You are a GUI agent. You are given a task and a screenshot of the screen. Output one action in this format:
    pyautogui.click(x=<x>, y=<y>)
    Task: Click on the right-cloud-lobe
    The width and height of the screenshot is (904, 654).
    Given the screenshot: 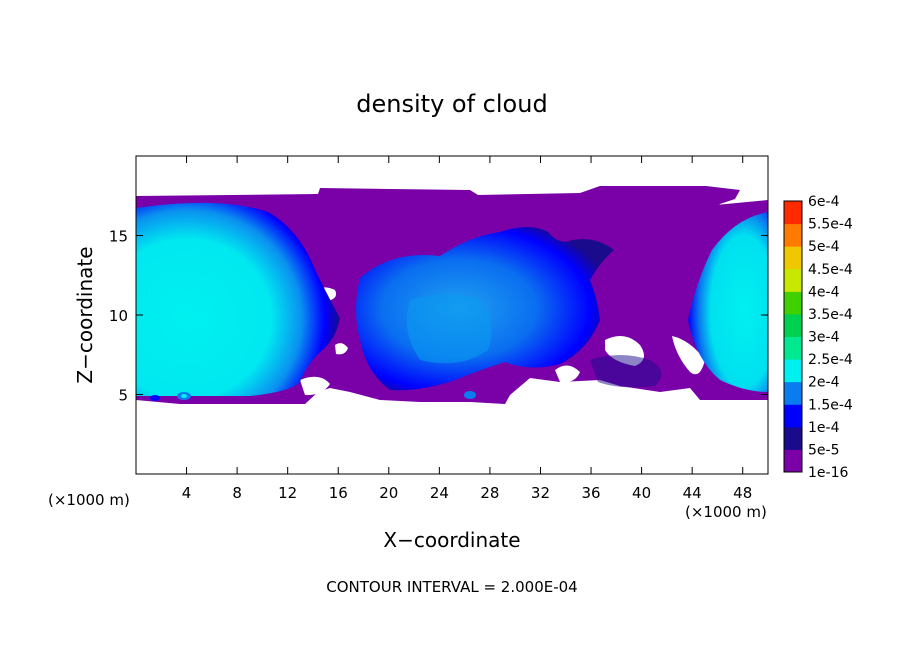 What is the action you would take?
    pyautogui.click(x=728, y=302)
    